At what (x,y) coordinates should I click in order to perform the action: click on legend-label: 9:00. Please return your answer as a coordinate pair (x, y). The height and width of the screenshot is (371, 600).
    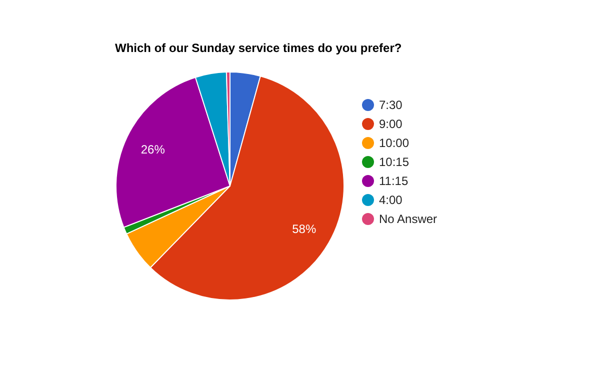
    Looking at the image, I should click on (391, 124).